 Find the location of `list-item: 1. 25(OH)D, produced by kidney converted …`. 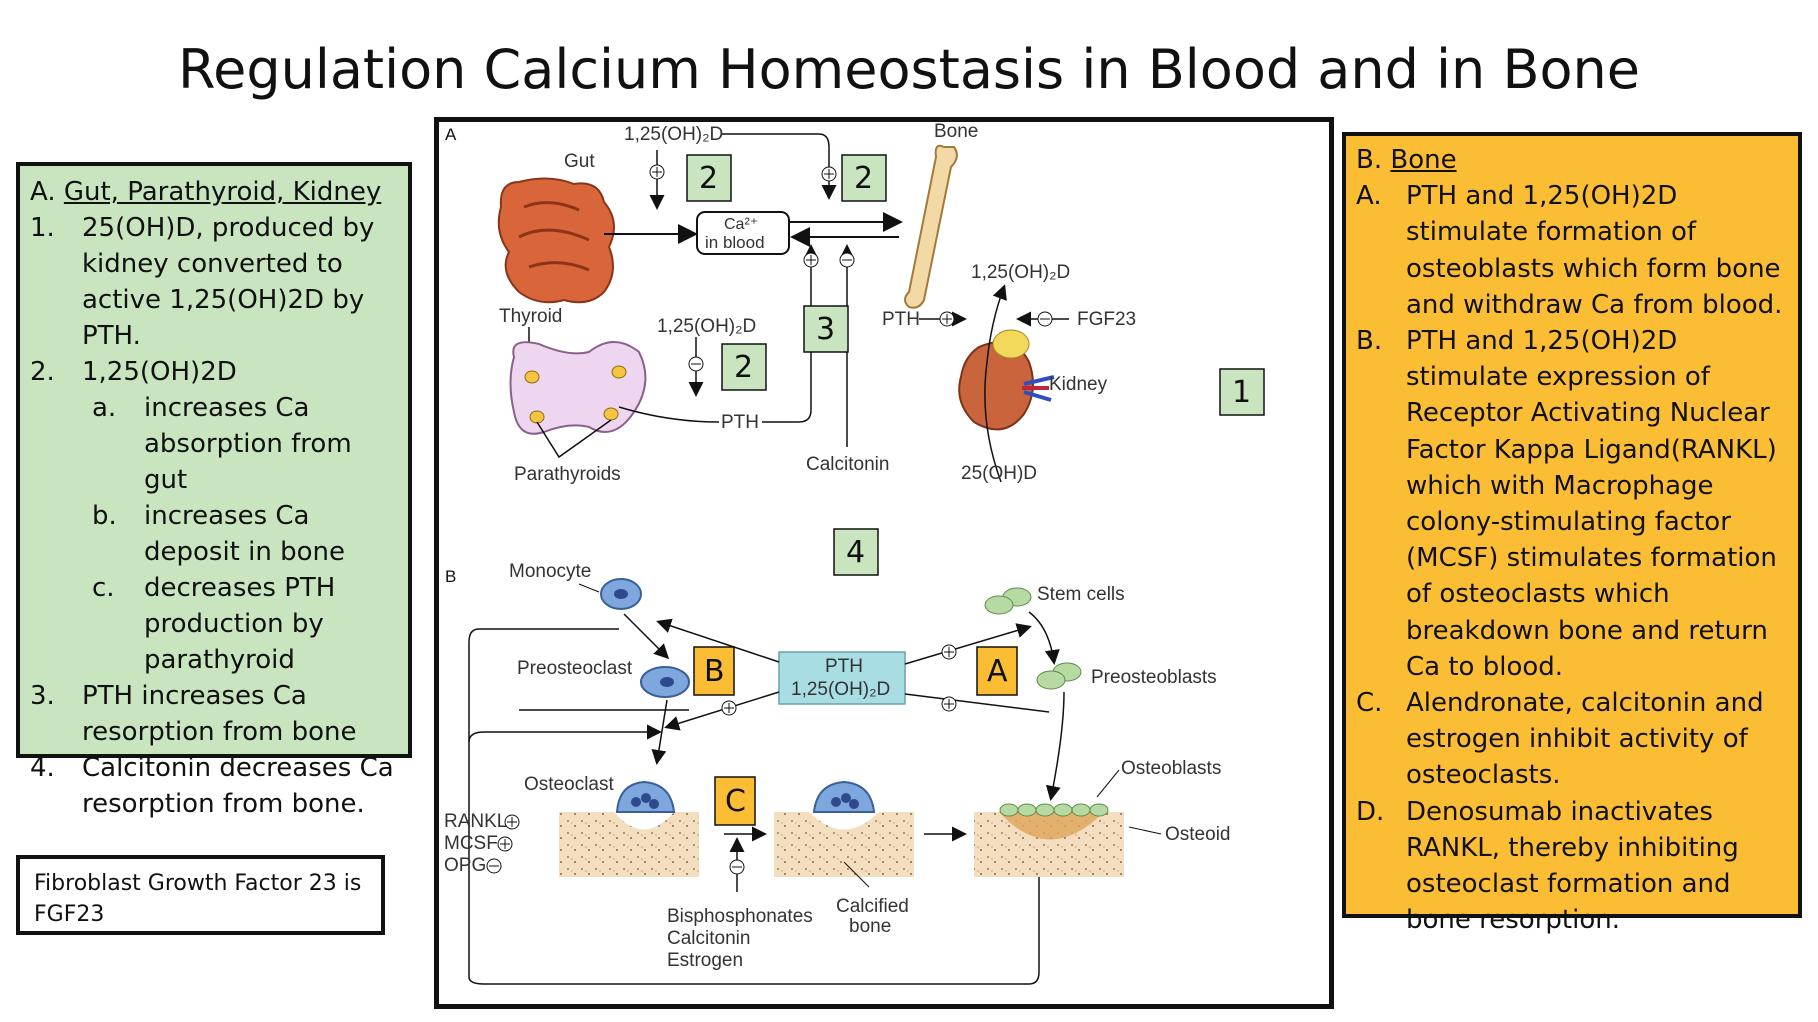

list-item: 1. 25(OH)D, produced by kidney converted … is located at coordinates (214, 282).